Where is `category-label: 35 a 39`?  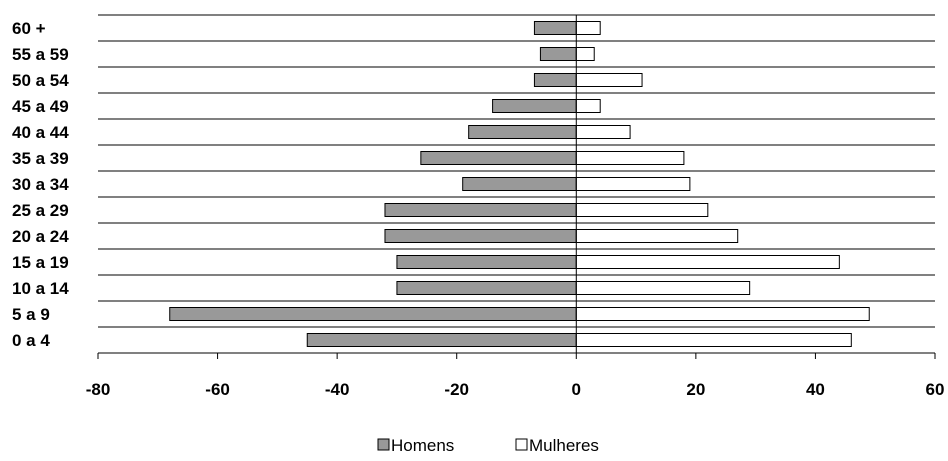 category-label: 35 a 39 is located at coordinates (40, 158).